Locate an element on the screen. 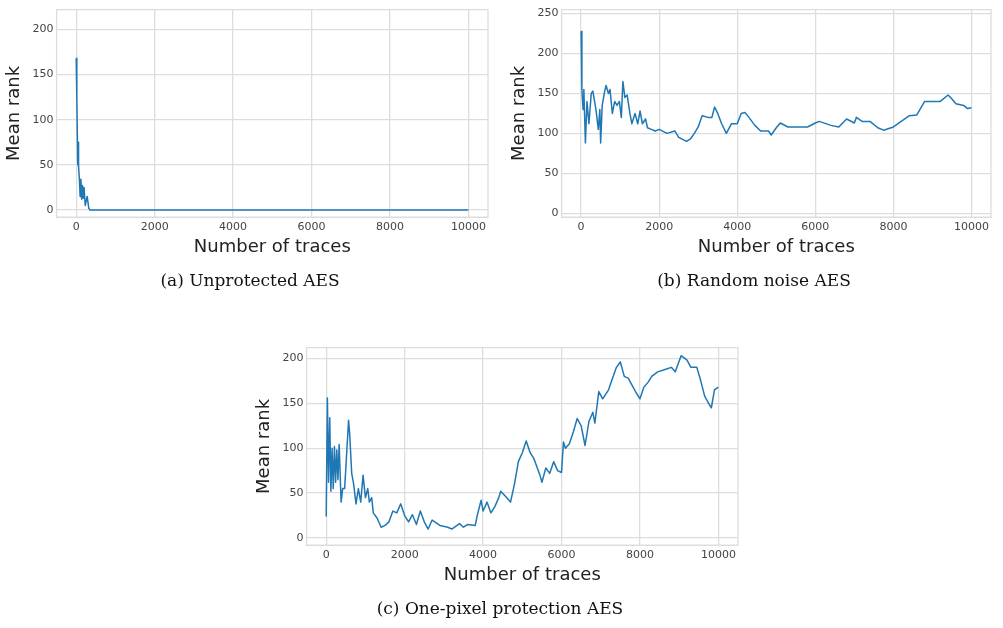 The height and width of the screenshot is (628, 1003). text: (a) Unprotected AES is located at coordinates (250, 280).